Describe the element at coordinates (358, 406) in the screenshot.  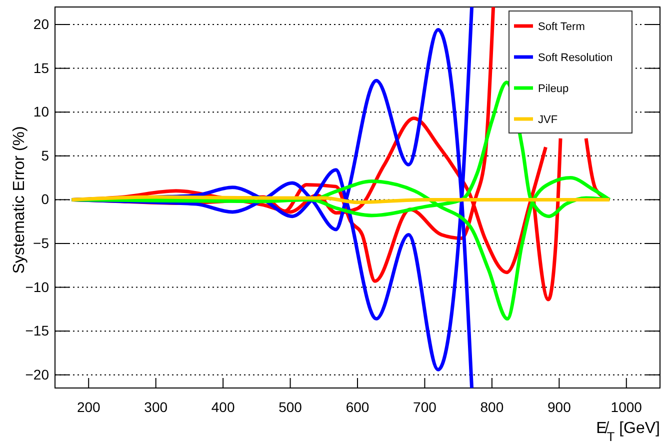
I see `x-tick-label: 600` at that location.